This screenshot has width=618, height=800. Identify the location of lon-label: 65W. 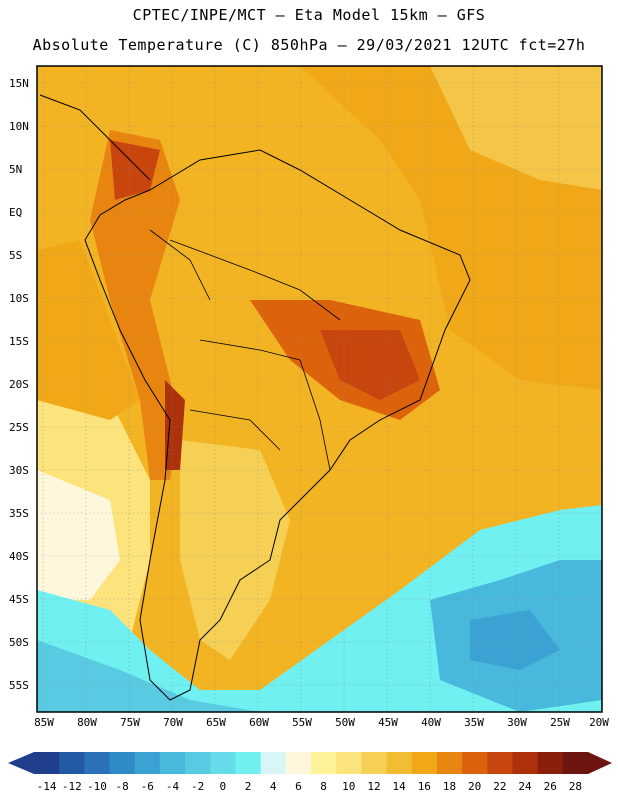
(216, 722).